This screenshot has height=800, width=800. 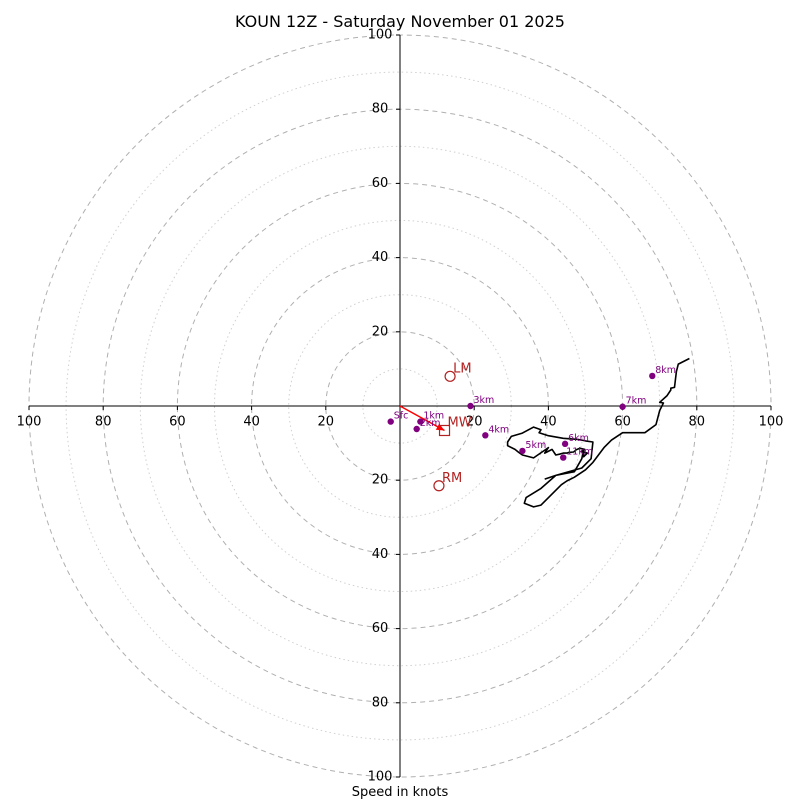 What do you see at coordinates (636, 401) in the screenshot?
I see `altitude-label: 7km` at bounding box center [636, 401].